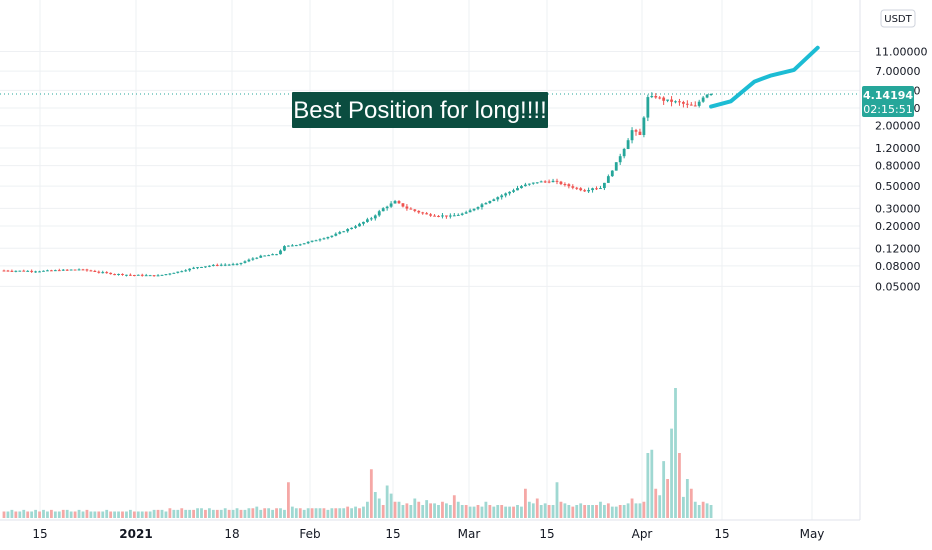  What do you see at coordinates (420, 110) in the screenshot?
I see `annotation-box: Best Position for long!!!!` at bounding box center [420, 110].